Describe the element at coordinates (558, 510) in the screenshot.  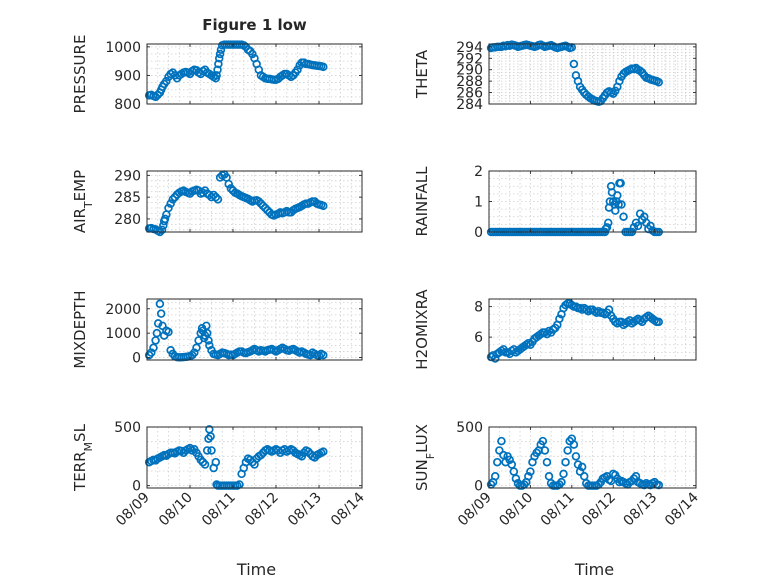
I see `x-tick-label: 08/11` at that location.